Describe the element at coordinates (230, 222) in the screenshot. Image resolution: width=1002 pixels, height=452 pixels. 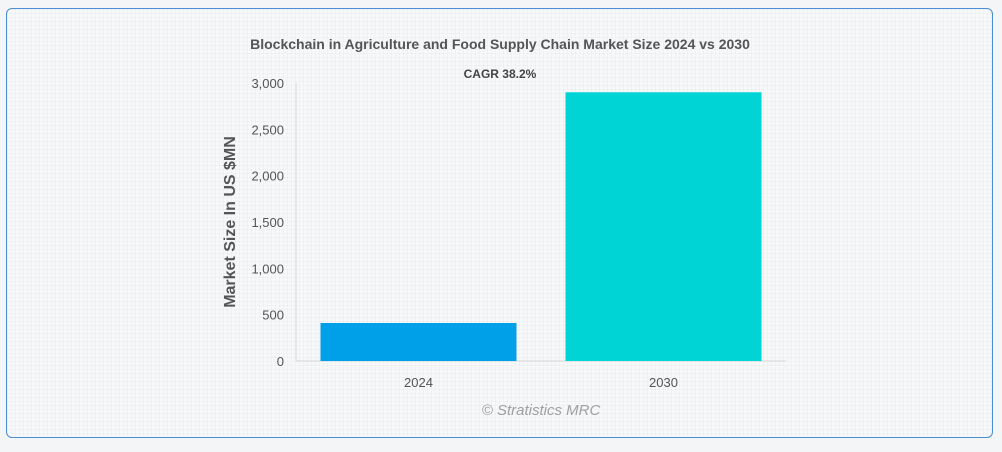
I see `y-axis-label: Market Size In US $MN` at that location.